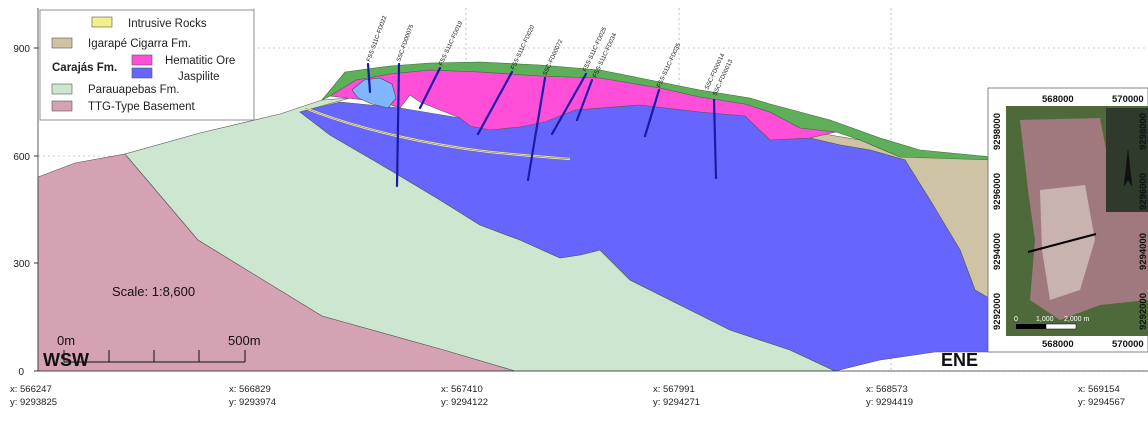 The image size is (1148, 423). What do you see at coordinates (405, 42) in the screenshot?
I see `drillhole-label: SSC-FD00075` at bounding box center [405, 42].